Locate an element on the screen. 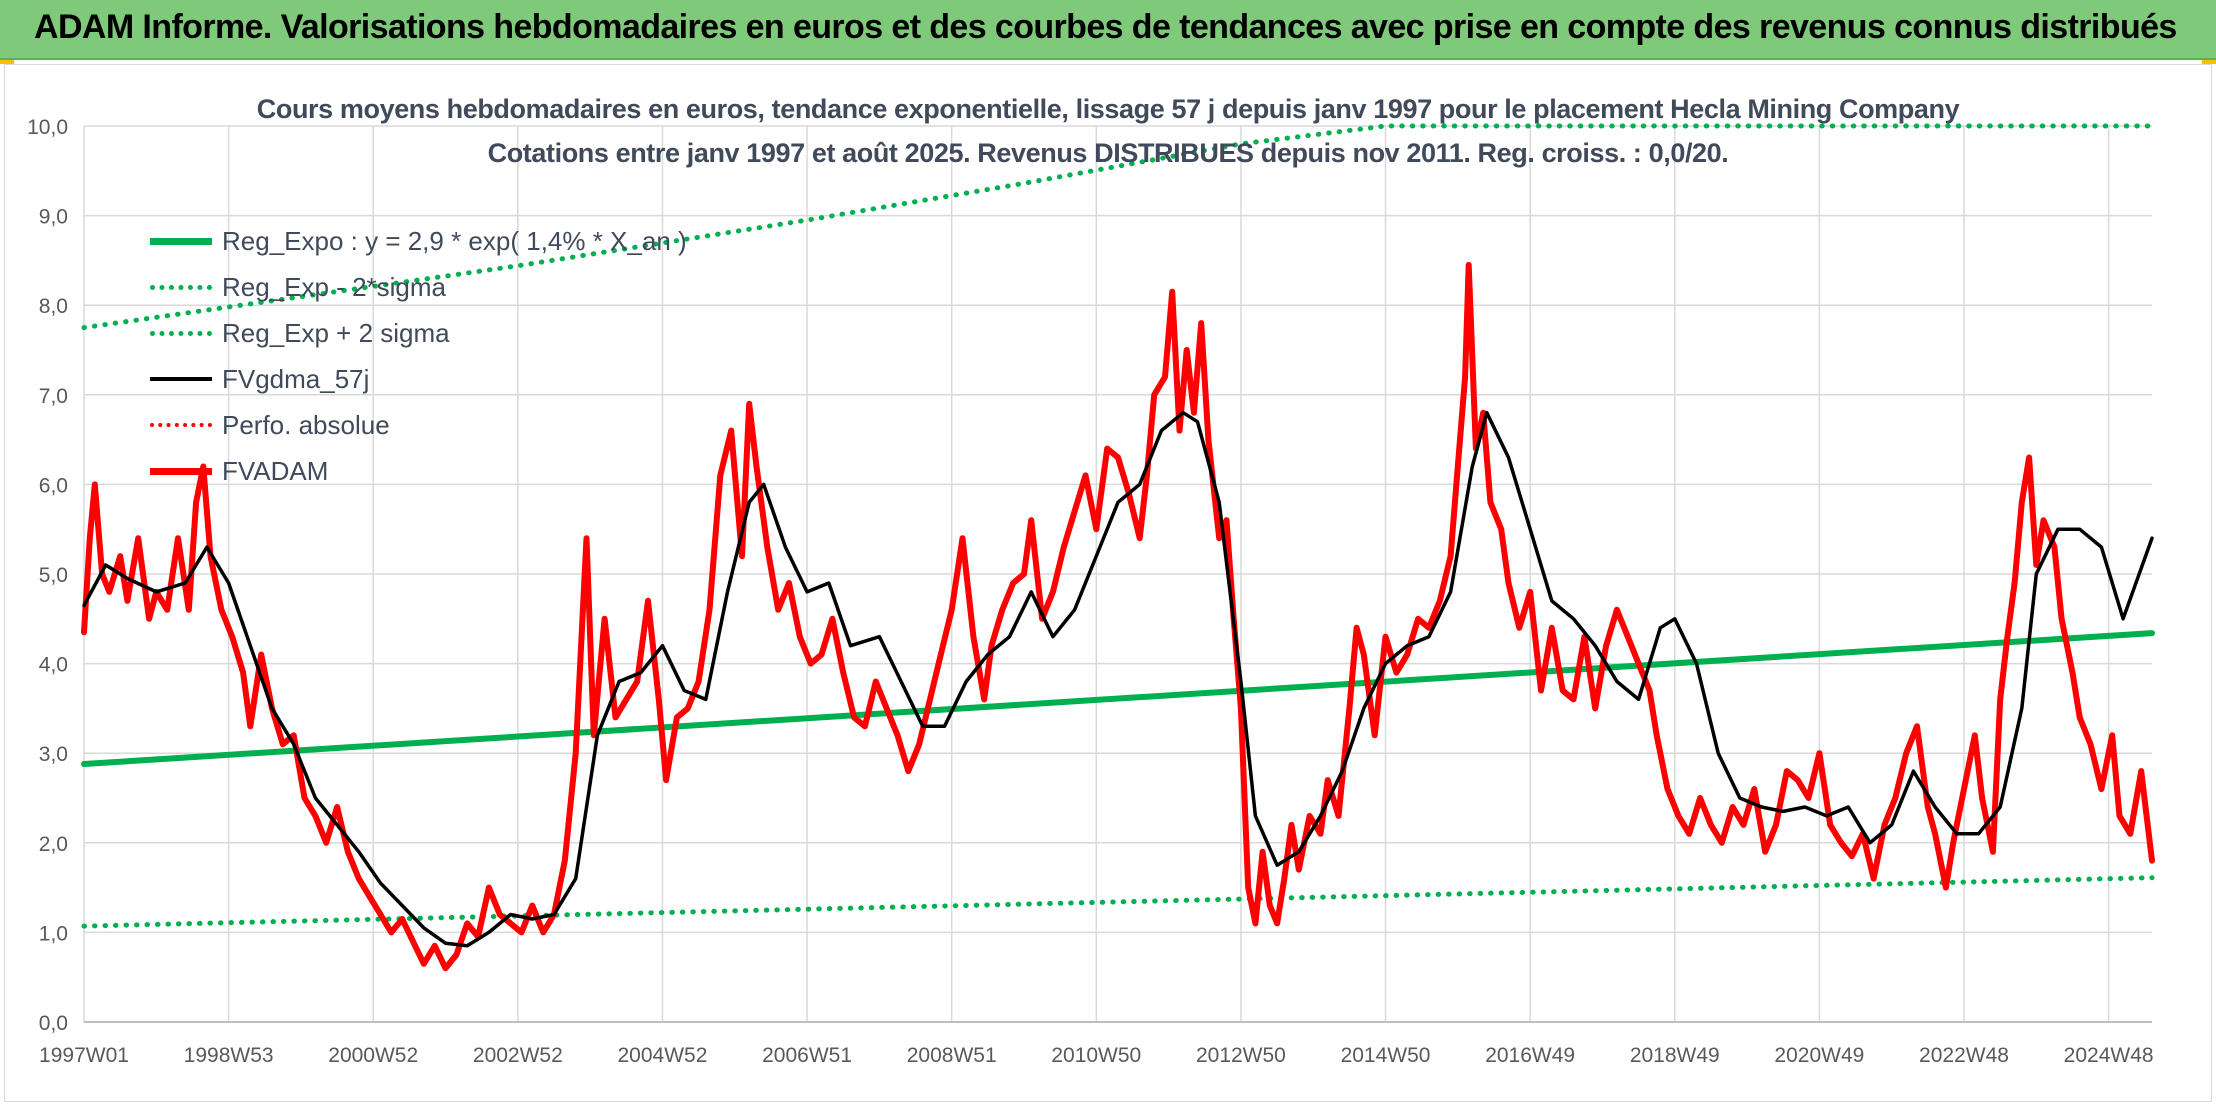  y-tick-label: 5,0 is located at coordinates (53, 575).